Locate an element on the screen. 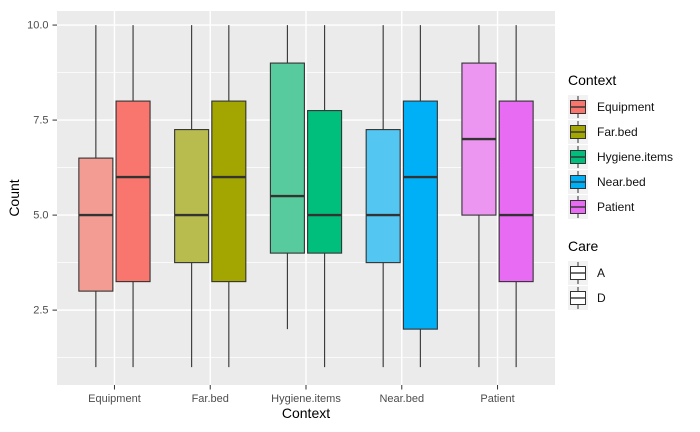 The width and height of the screenshot is (700, 432). box-near-bed-d is located at coordinates (420, 215).